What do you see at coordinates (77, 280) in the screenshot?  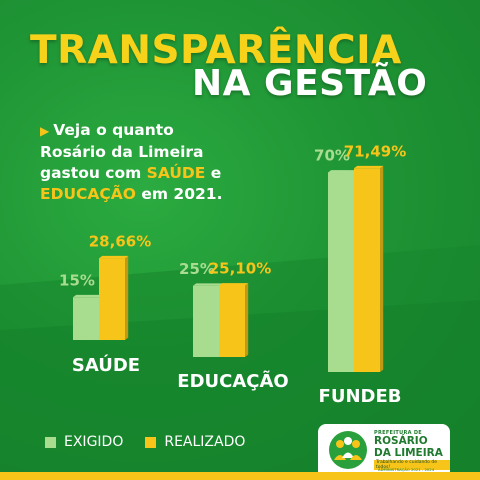 I see `value-label-required: 15%` at bounding box center [77, 280].